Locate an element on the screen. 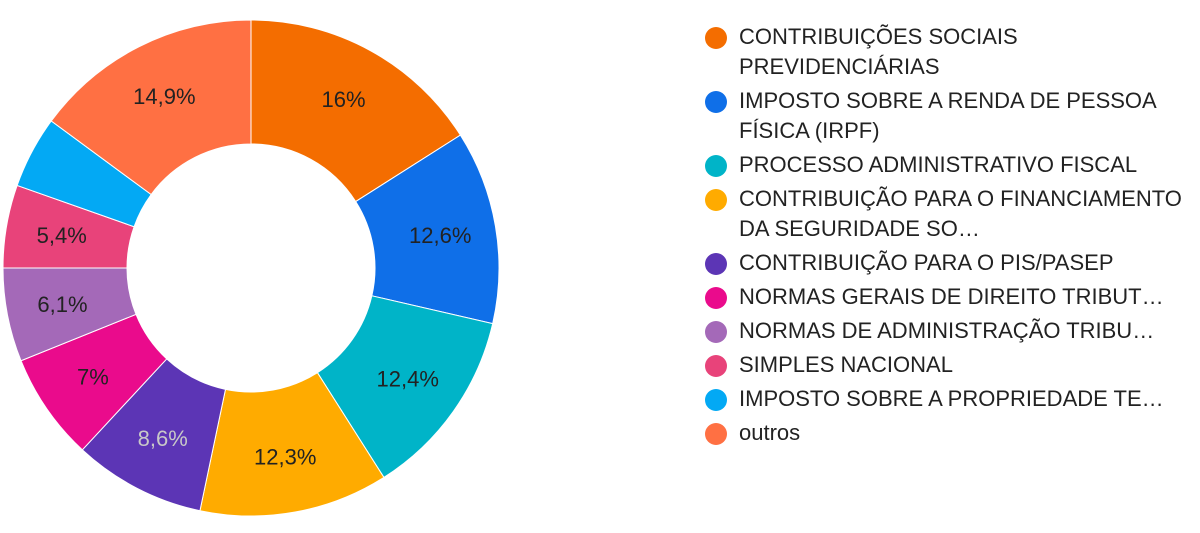  legend-label: CONTRIBUIÇÃO PARA O PIS/PASEP is located at coordinates (926, 262).